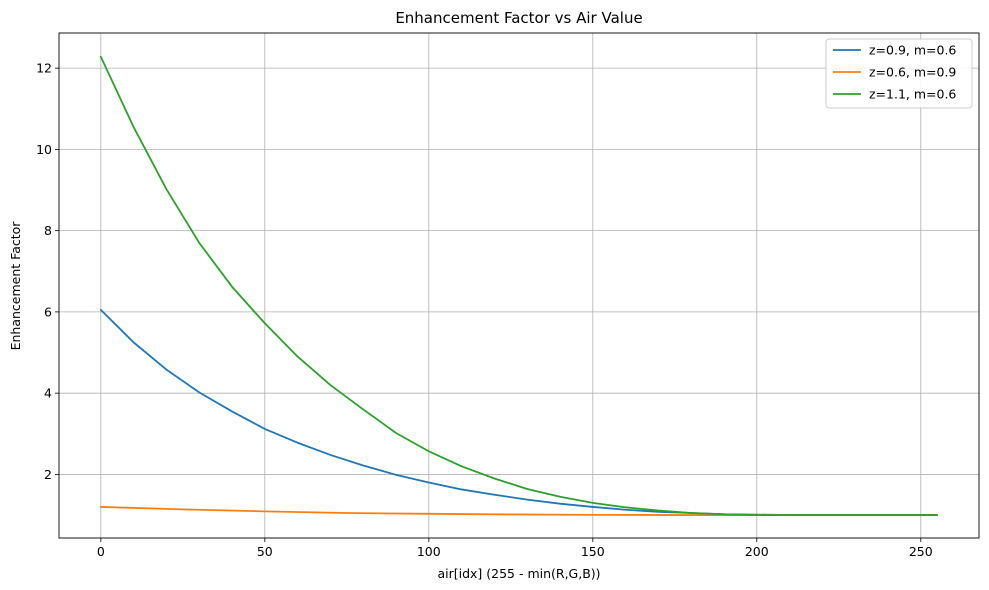 The height and width of the screenshot is (590, 989). Describe the element at coordinates (48, 311) in the screenshot. I see `y-tick-label: 6` at that location.